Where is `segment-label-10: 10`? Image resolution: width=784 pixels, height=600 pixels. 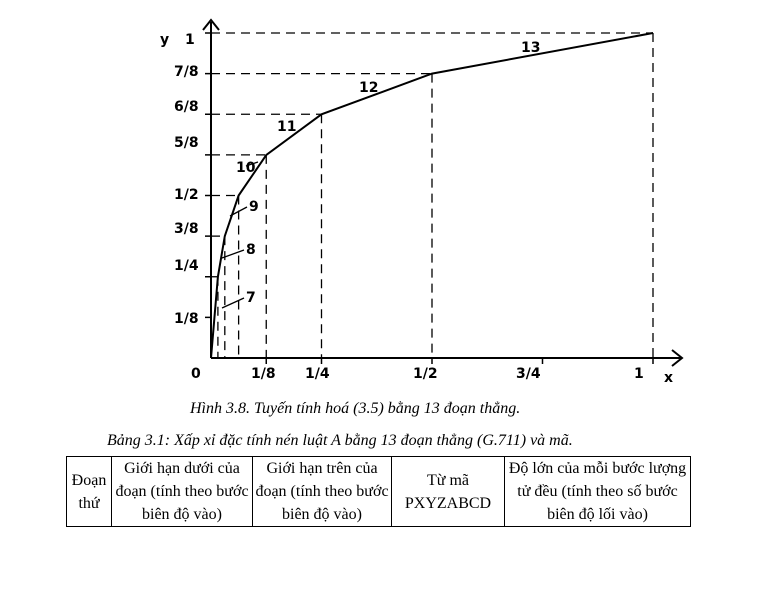
segment-label-10: 10 is located at coordinates (246, 168).